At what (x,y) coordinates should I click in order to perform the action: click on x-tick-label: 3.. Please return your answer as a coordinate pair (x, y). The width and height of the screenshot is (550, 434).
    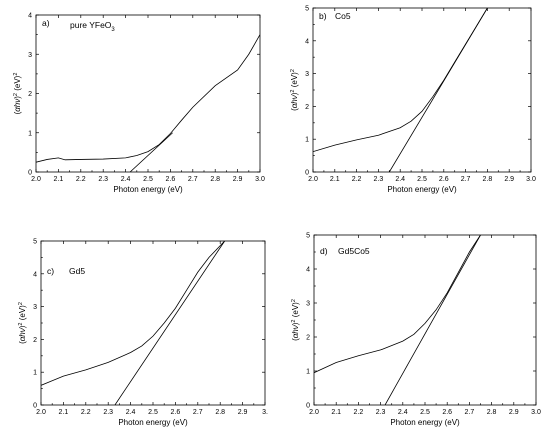
    Looking at the image, I should click on (265, 412).